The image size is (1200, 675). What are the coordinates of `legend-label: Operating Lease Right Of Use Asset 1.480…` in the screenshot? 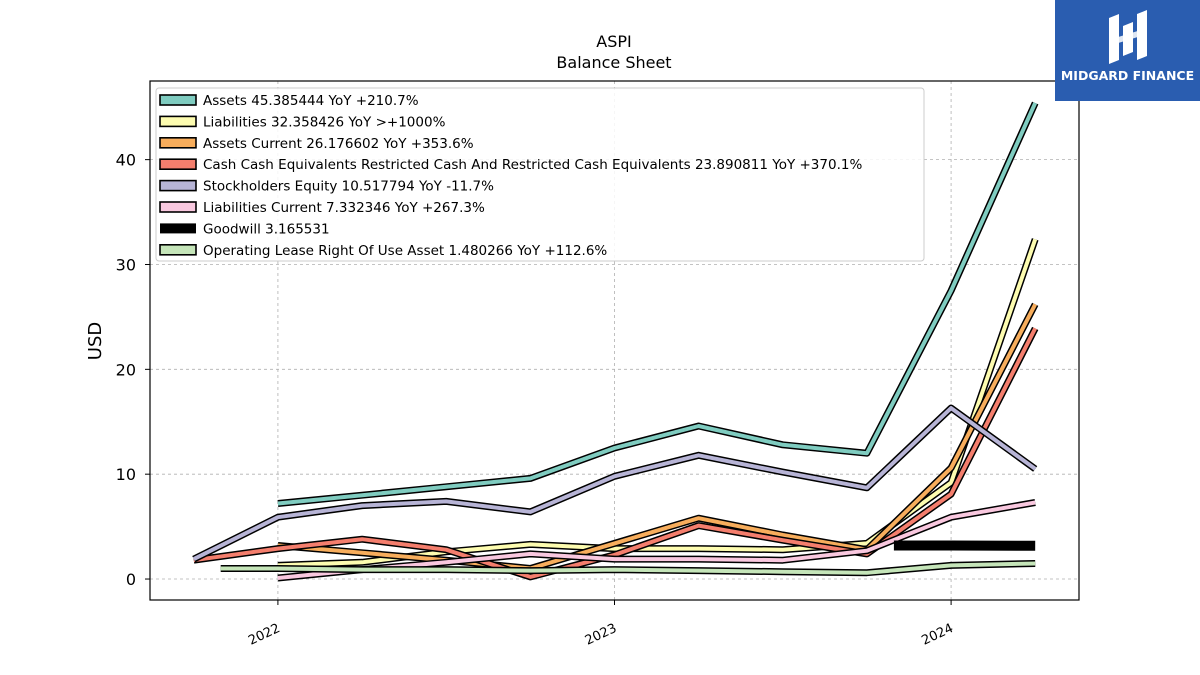 It's located at (405, 251).